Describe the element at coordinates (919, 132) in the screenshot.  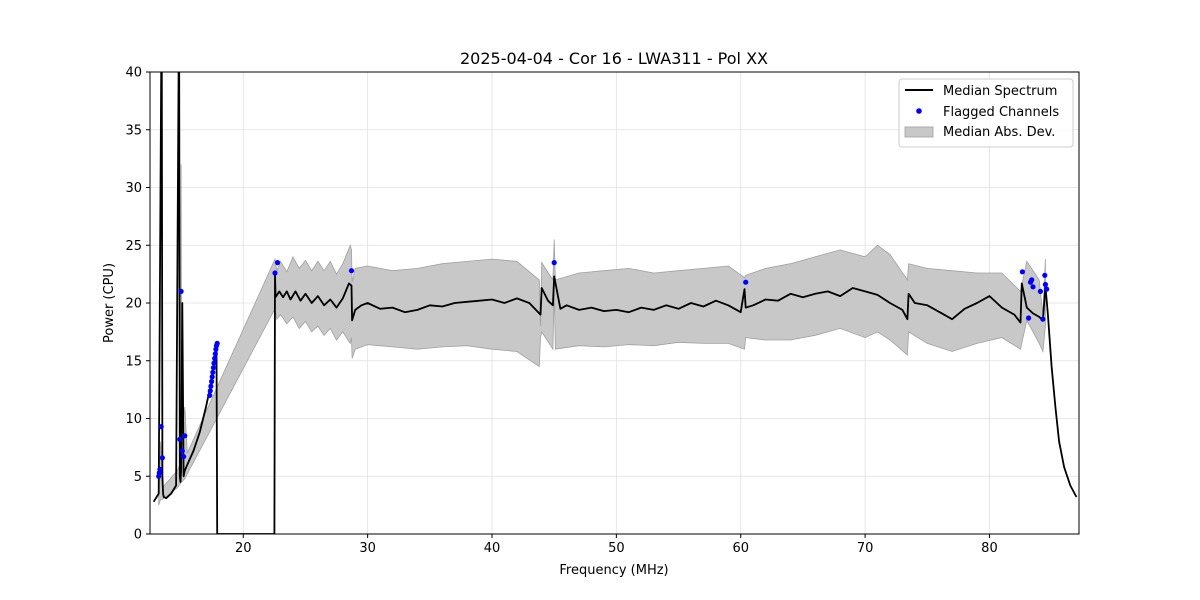
I see `legend-mad-swatch` at that location.